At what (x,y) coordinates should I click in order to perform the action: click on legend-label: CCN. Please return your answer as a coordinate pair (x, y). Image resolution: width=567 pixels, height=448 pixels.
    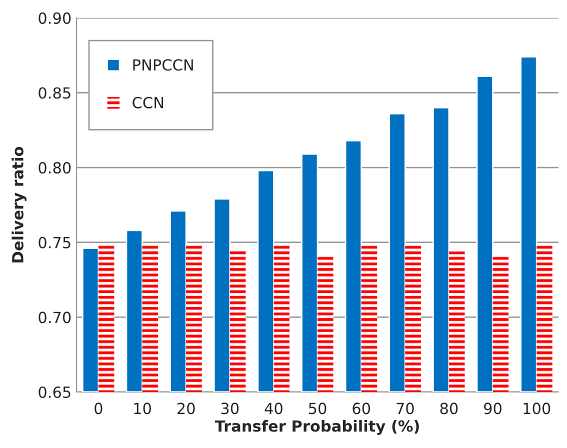
    Looking at the image, I should click on (148, 102).